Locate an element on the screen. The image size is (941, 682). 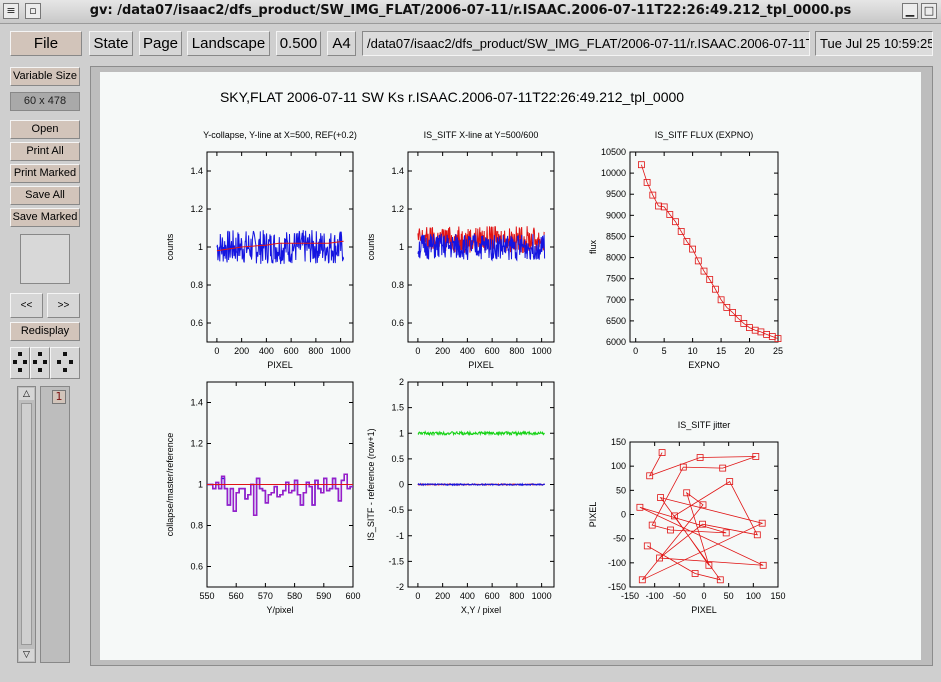
y-tick-label: 50 is located at coordinates (621, 490).